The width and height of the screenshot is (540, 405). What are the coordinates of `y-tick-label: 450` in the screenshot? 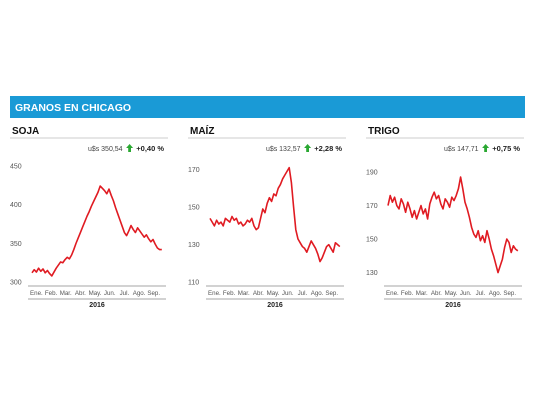 It's located at (16, 166).